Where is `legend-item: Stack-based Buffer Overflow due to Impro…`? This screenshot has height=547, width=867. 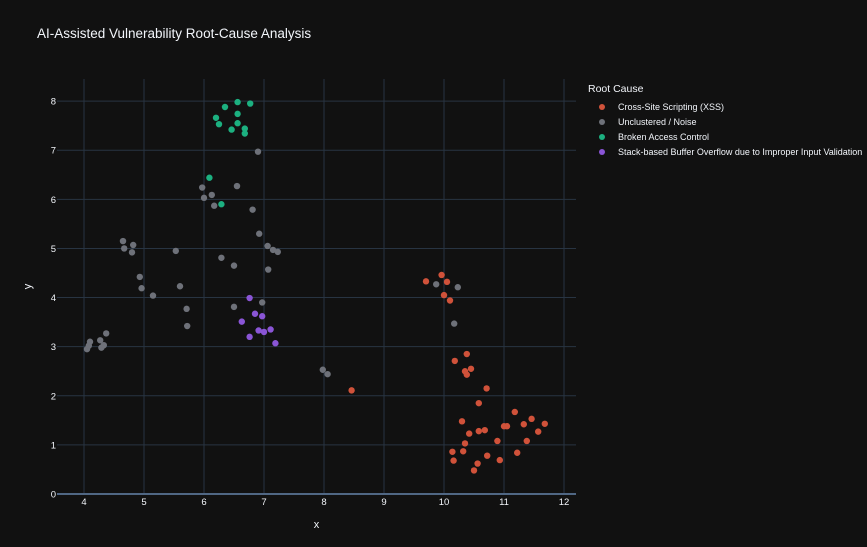 legend-item: Stack-based Buffer Overflow due to Impro… is located at coordinates (725, 151).